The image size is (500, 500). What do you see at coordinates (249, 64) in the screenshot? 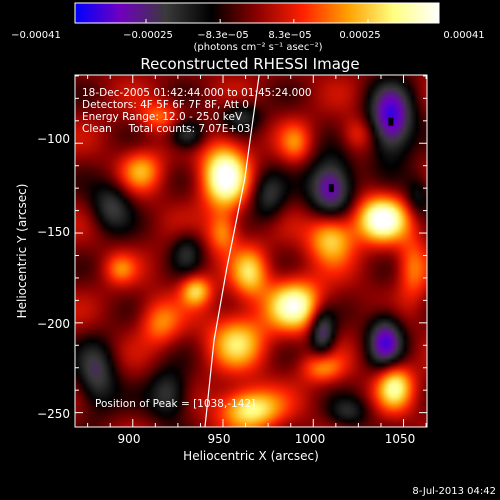
I see `chart-title: Reconstructed RHESSI Image` at bounding box center [249, 64].